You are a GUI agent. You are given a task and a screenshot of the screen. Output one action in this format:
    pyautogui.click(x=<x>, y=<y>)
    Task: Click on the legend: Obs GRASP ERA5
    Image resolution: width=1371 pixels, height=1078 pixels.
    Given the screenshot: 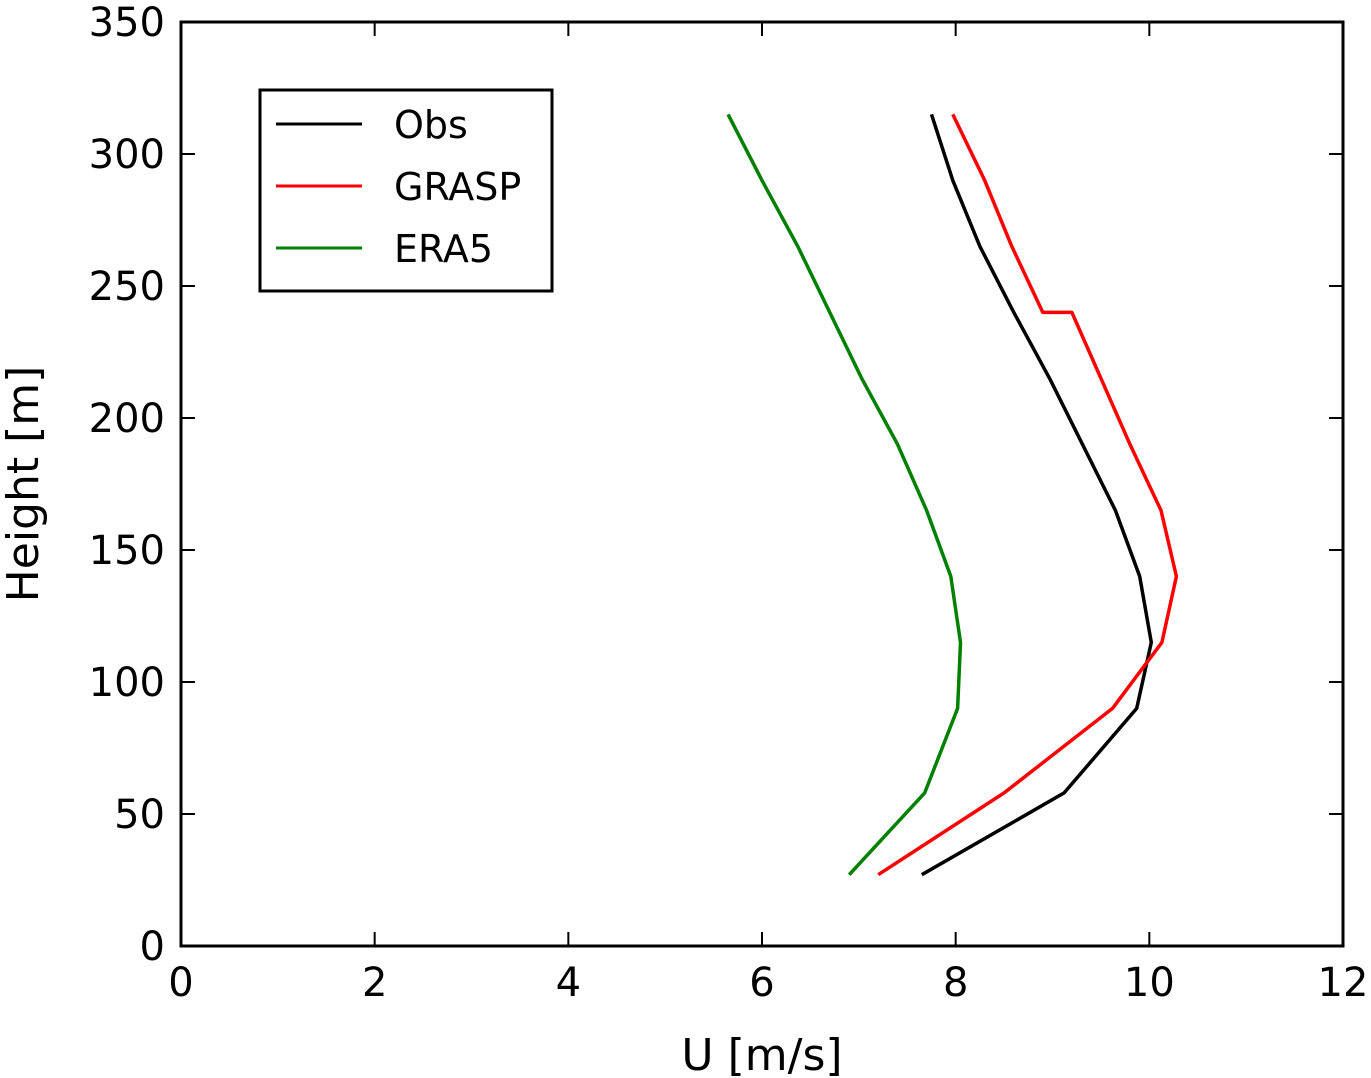 What is the action you would take?
    pyautogui.click(x=406, y=190)
    